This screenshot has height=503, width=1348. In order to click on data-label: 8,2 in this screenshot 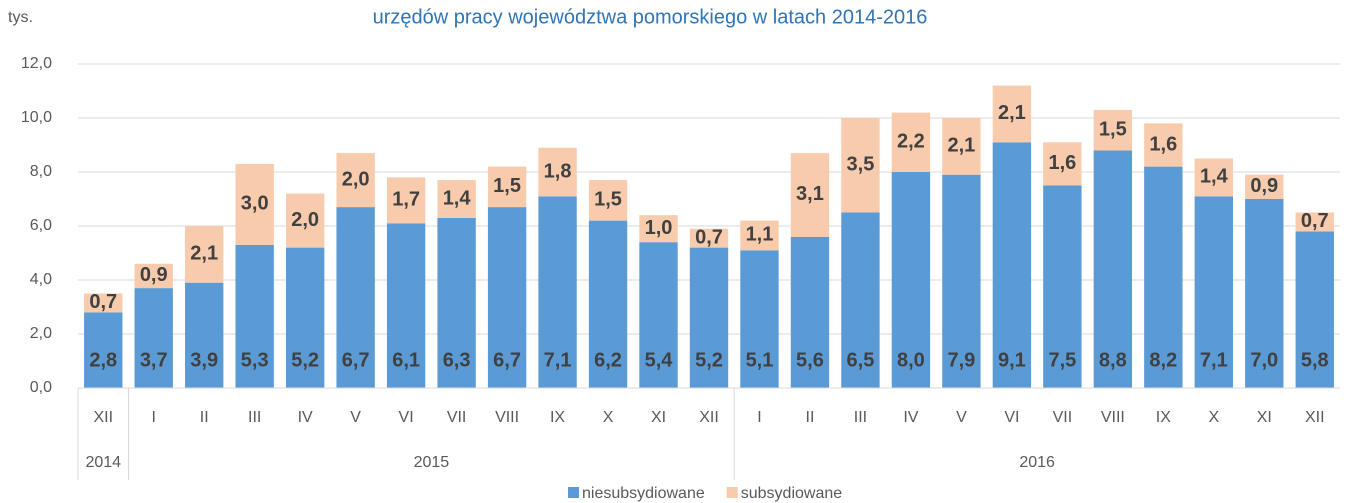, I will do `click(1163, 360)`.